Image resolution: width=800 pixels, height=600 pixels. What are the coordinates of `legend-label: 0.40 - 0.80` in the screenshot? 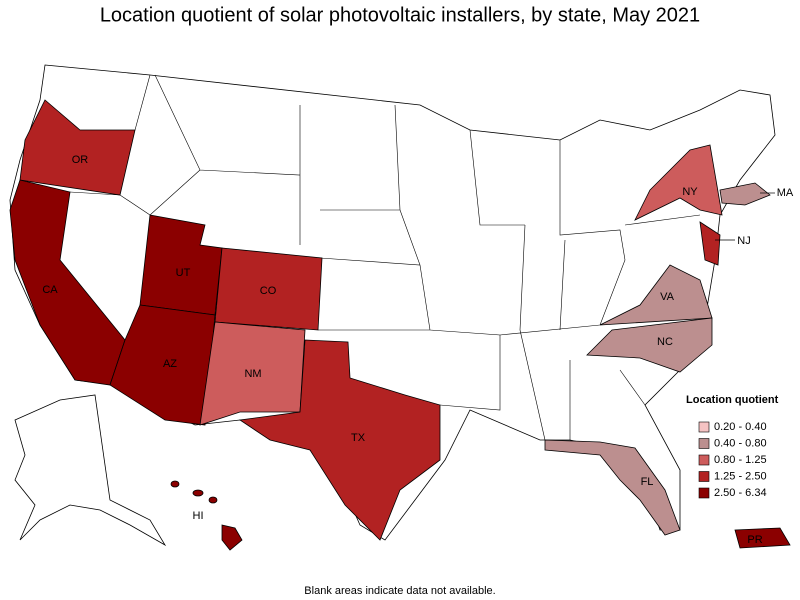 It's located at (740, 443).